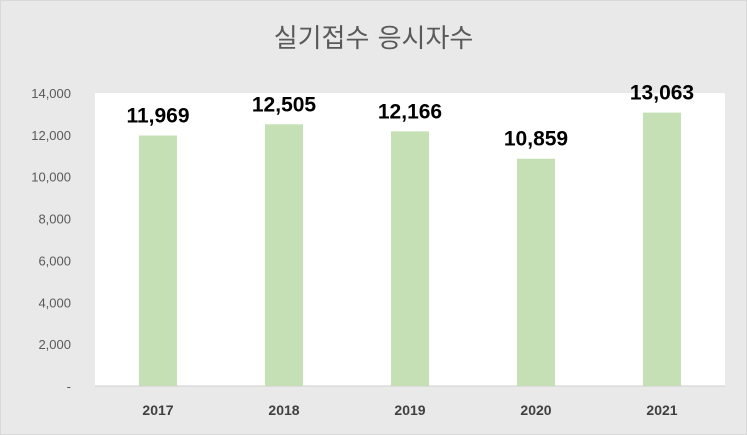 This screenshot has height=435, width=747. What do you see at coordinates (662, 93) in the screenshot?
I see `data-label: 13,063` at bounding box center [662, 93].